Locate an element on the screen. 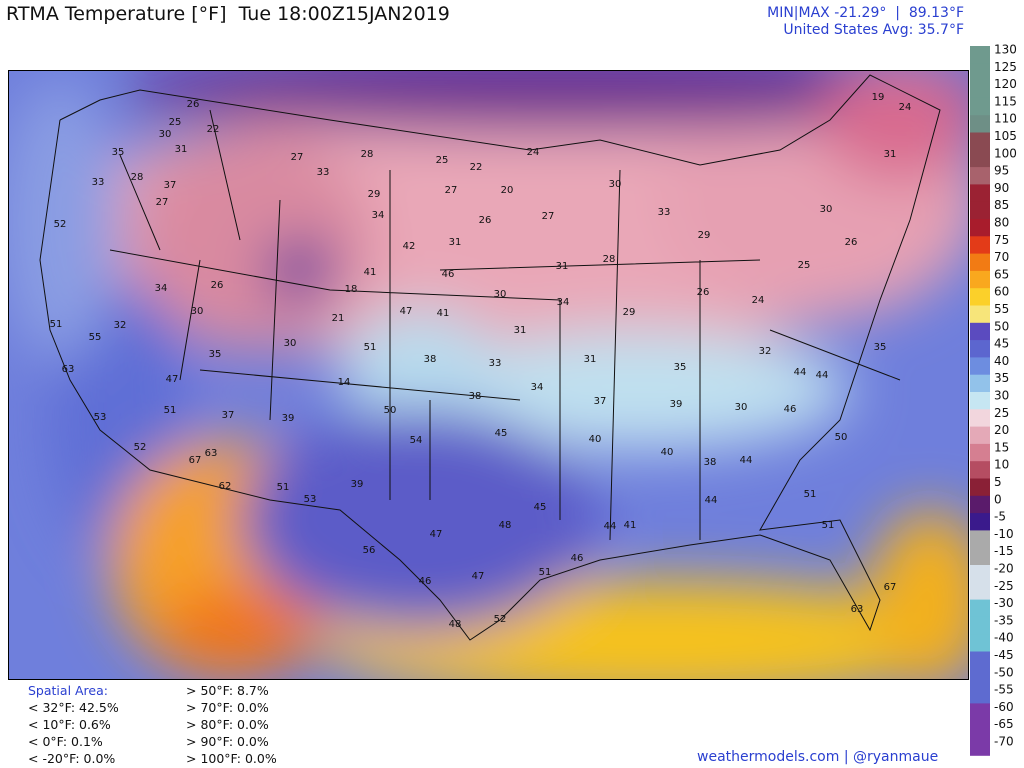 This screenshot has height=768, width=1024. colorbar-label: 10 is located at coordinates (1001, 465).